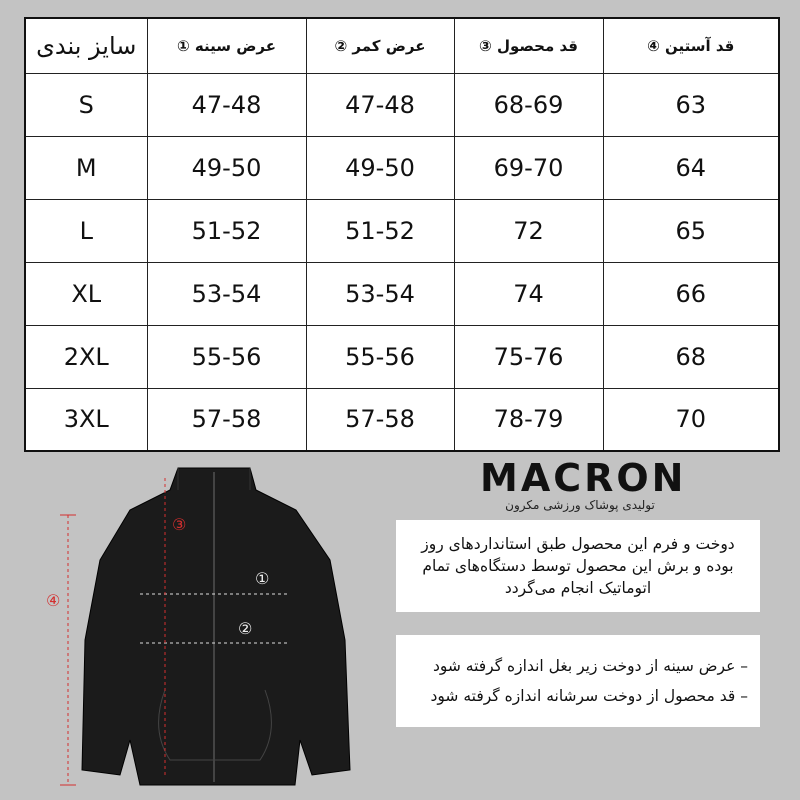 The image size is (800, 800). I want to click on cell-sleeve: 63, so click(691, 104).